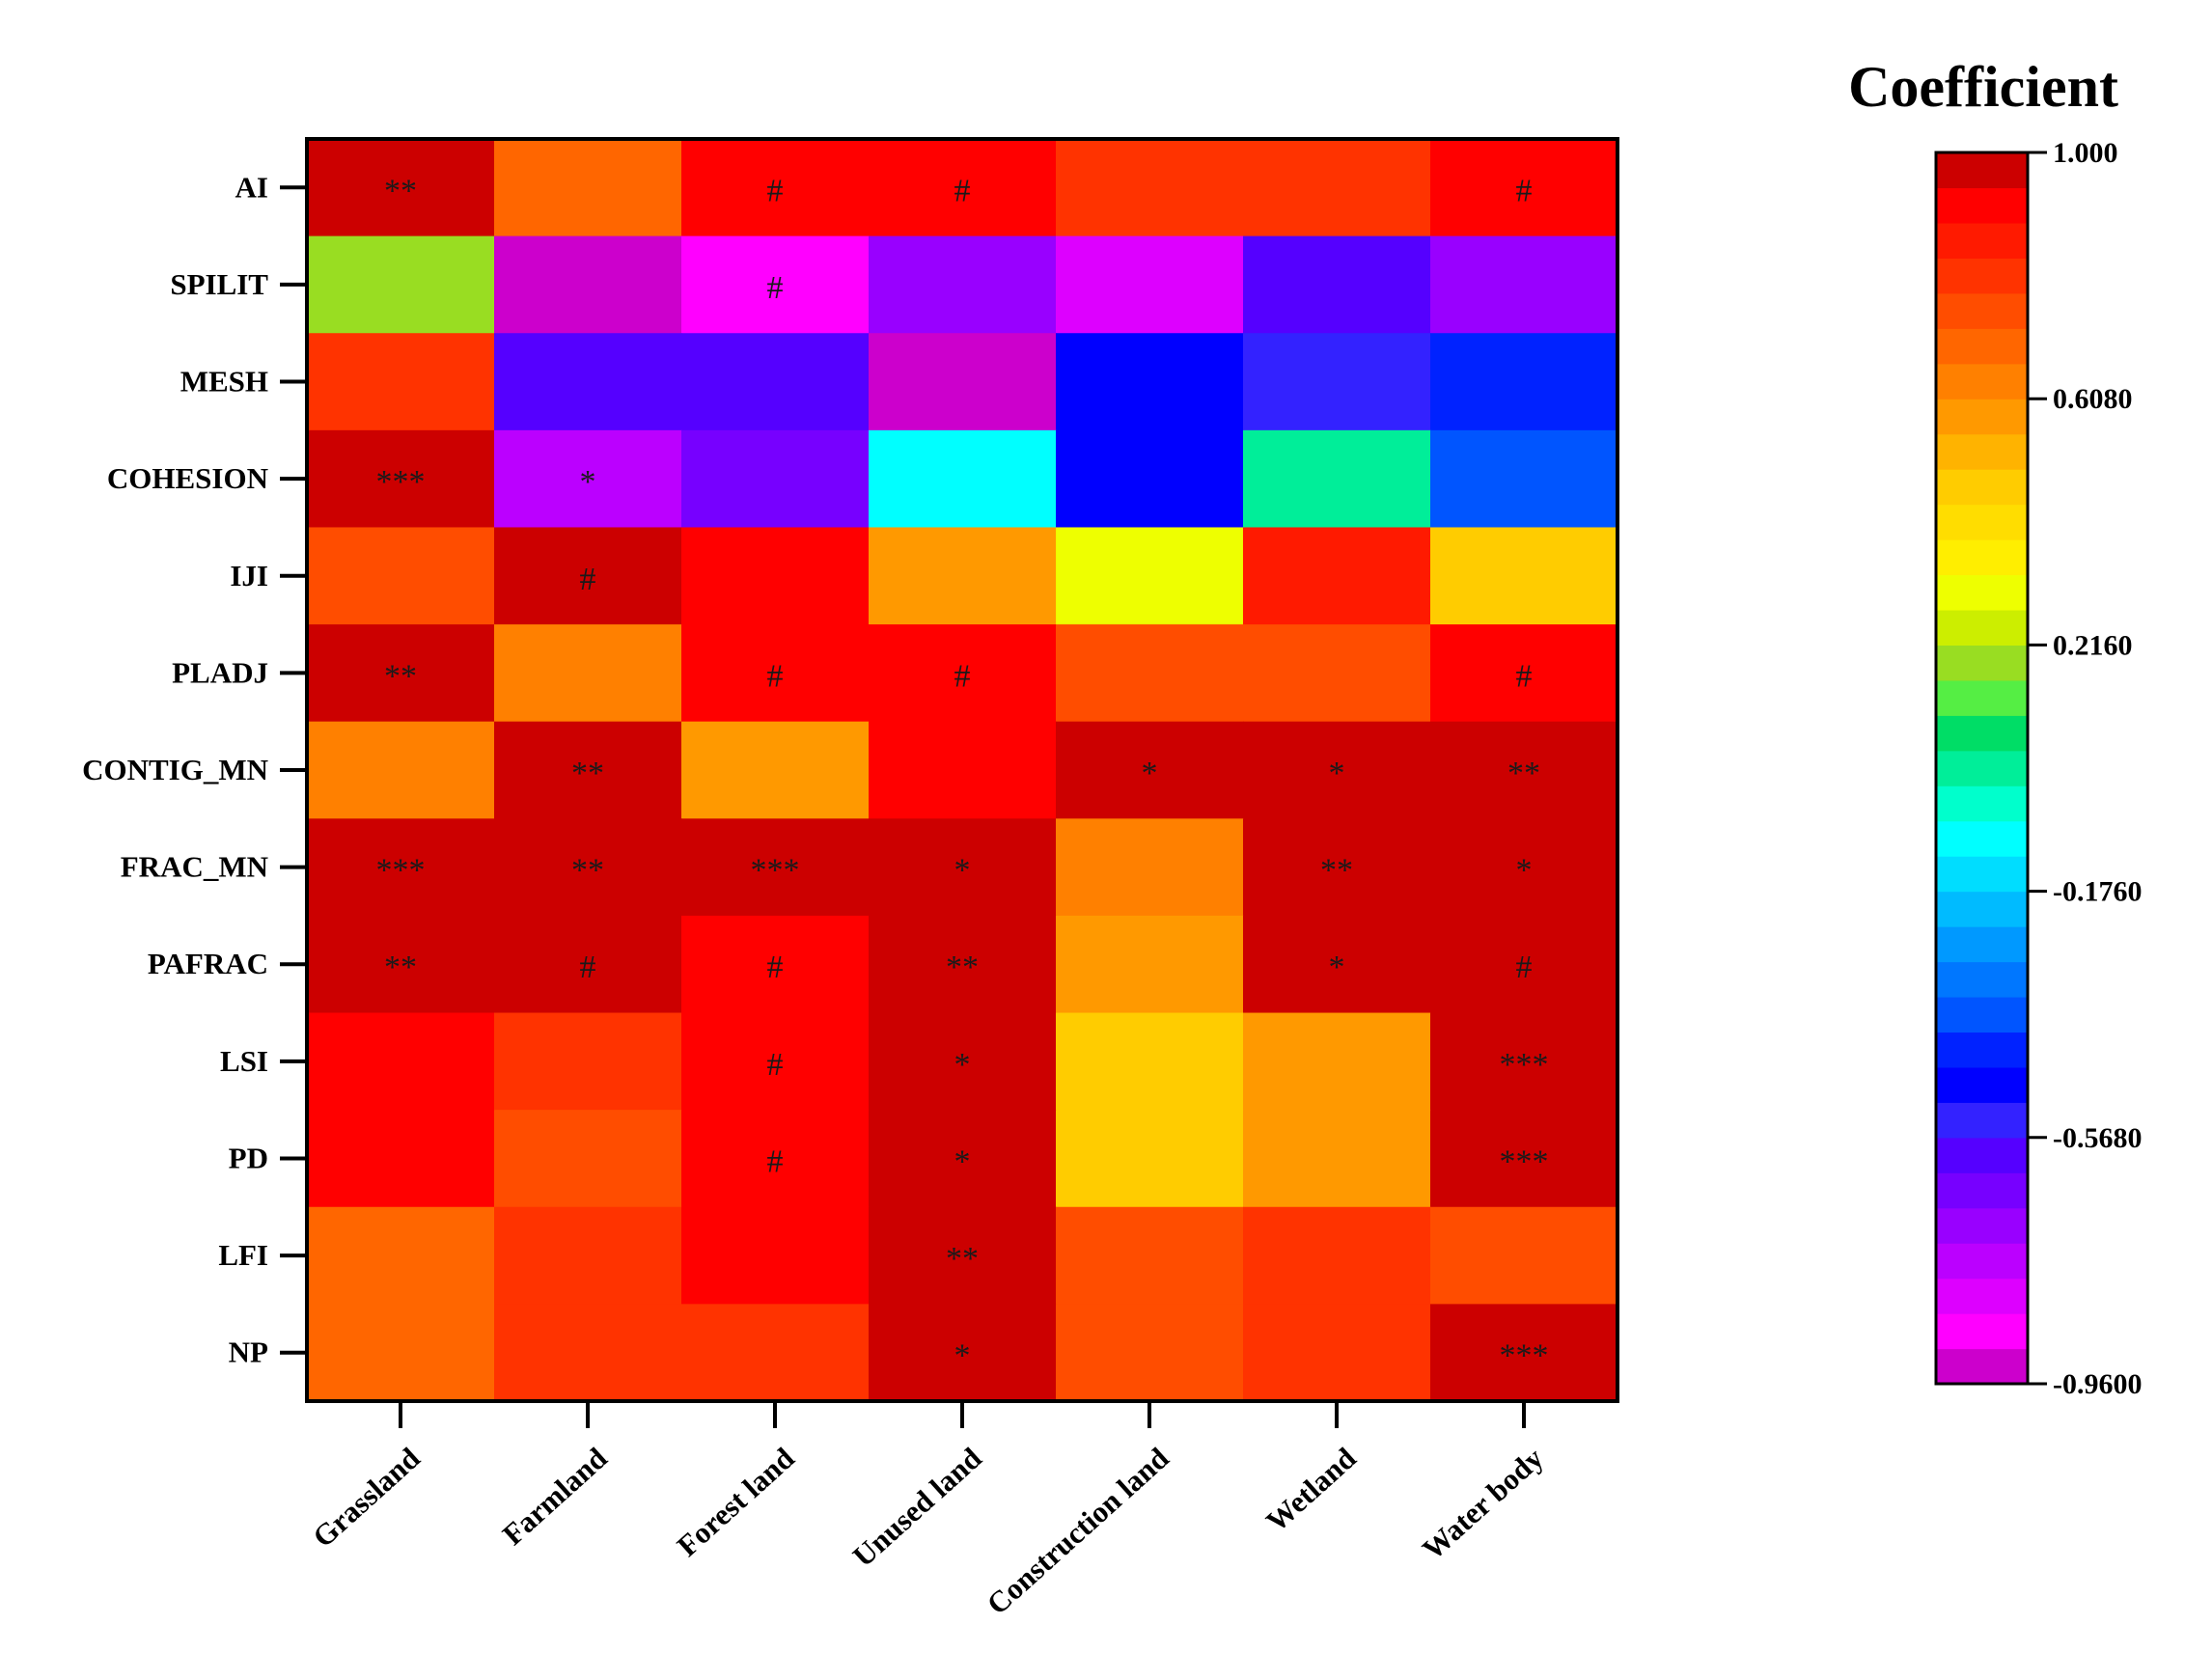  What do you see at coordinates (187, 478) in the screenshot?
I see `y-tick-label: COHESION` at bounding box center [187, 478].